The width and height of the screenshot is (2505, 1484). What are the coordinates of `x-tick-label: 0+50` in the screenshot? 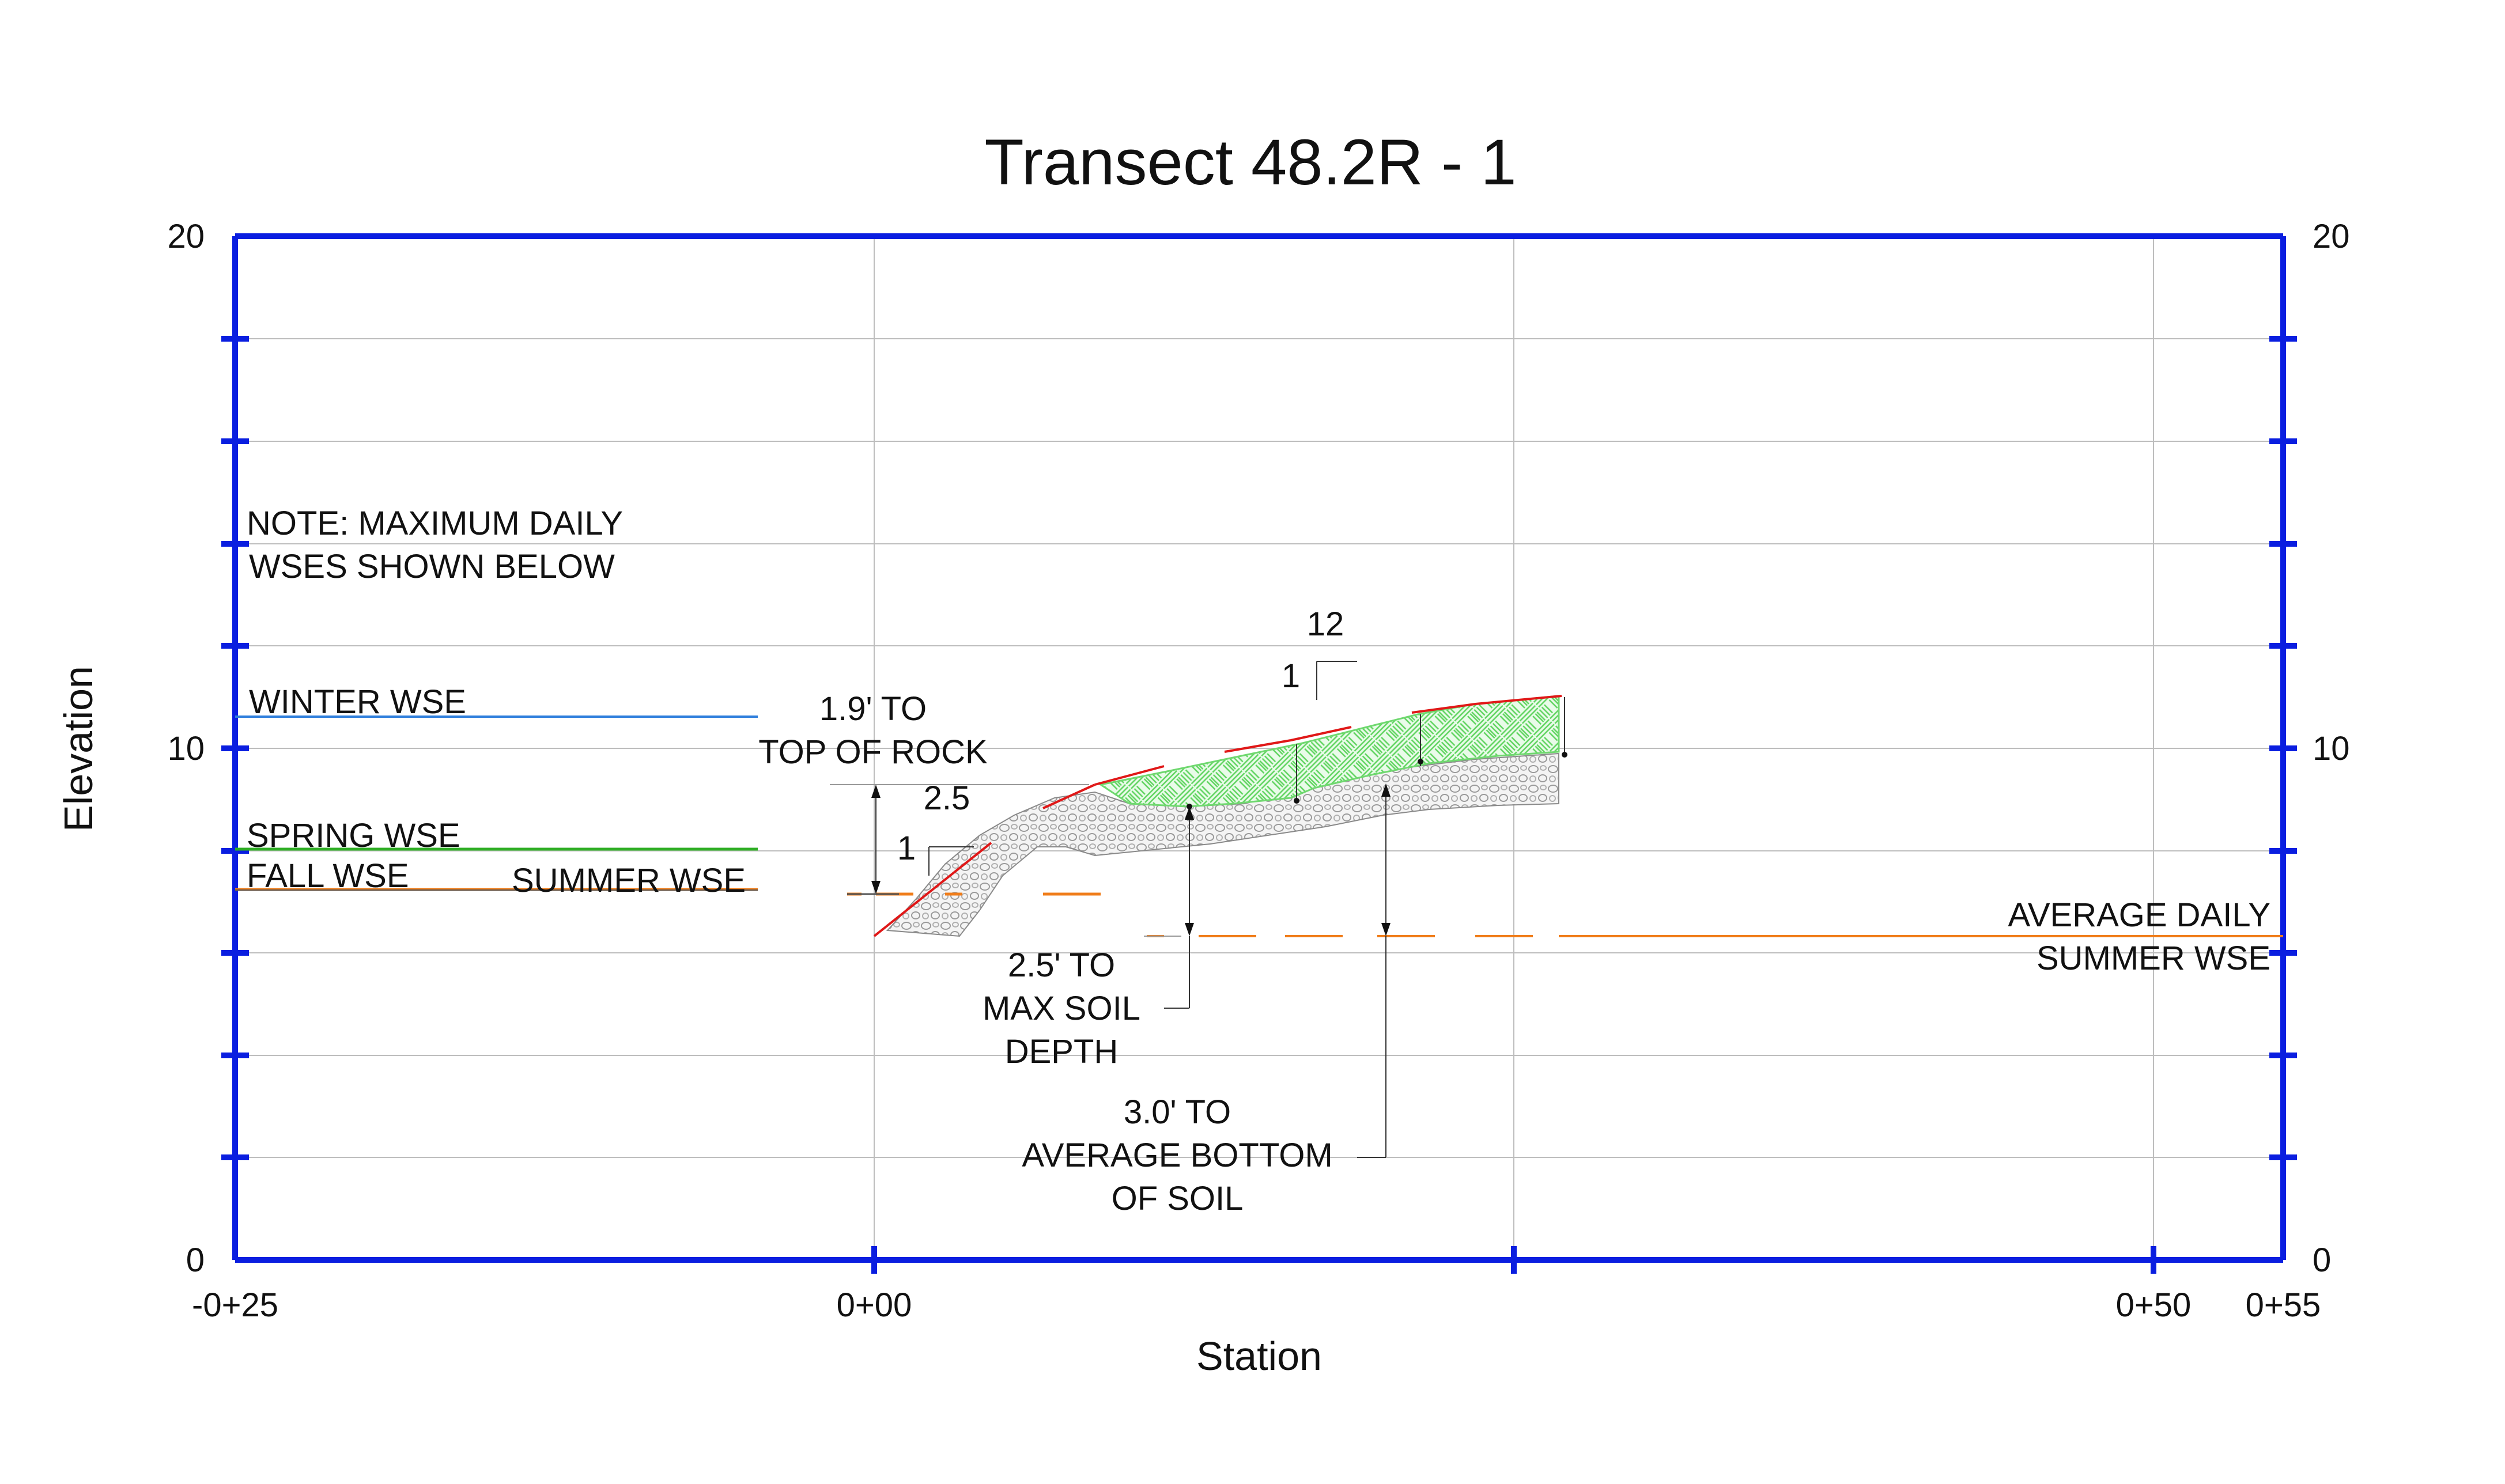 It's located at (2154, 1305).